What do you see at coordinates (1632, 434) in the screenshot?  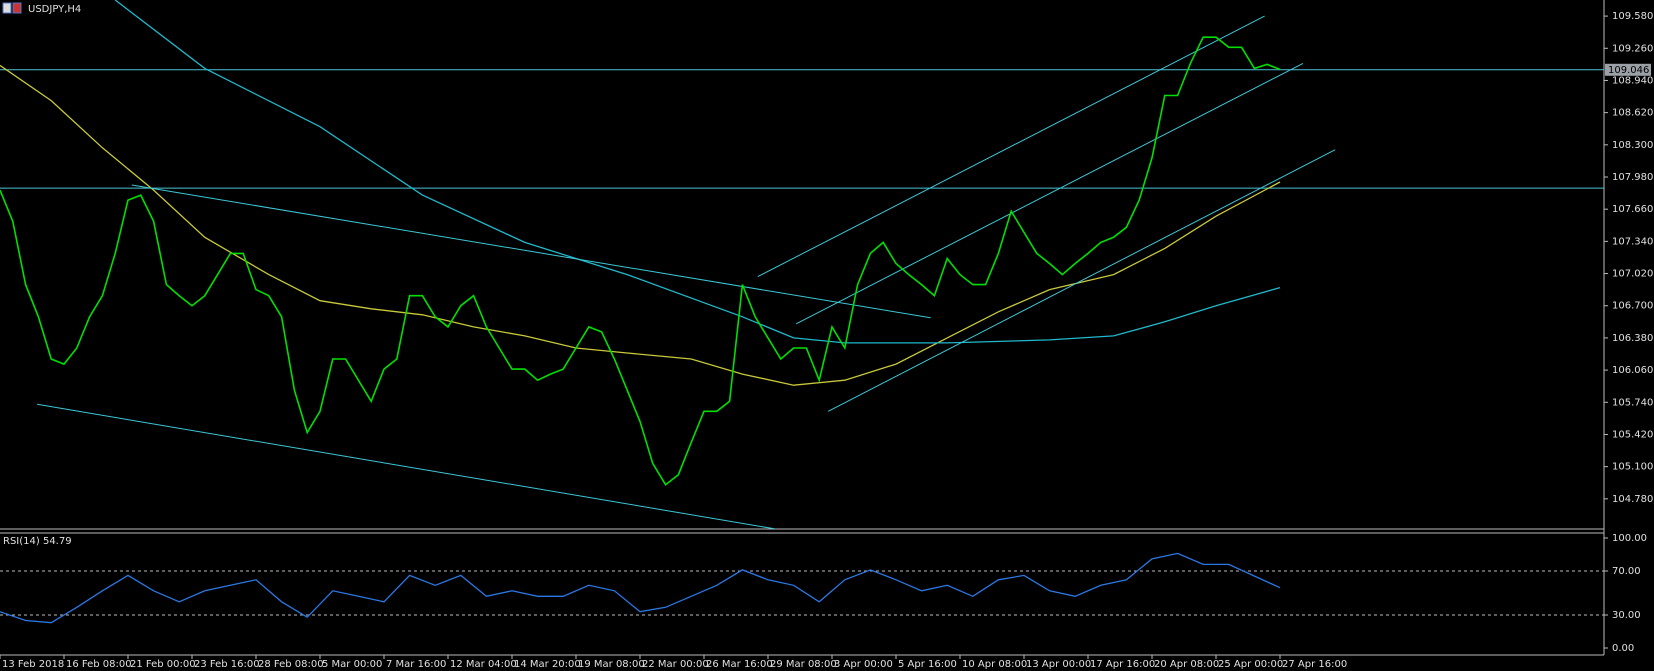 I see `y-tick-label: 105.420` at bounding box center [1632, 434].